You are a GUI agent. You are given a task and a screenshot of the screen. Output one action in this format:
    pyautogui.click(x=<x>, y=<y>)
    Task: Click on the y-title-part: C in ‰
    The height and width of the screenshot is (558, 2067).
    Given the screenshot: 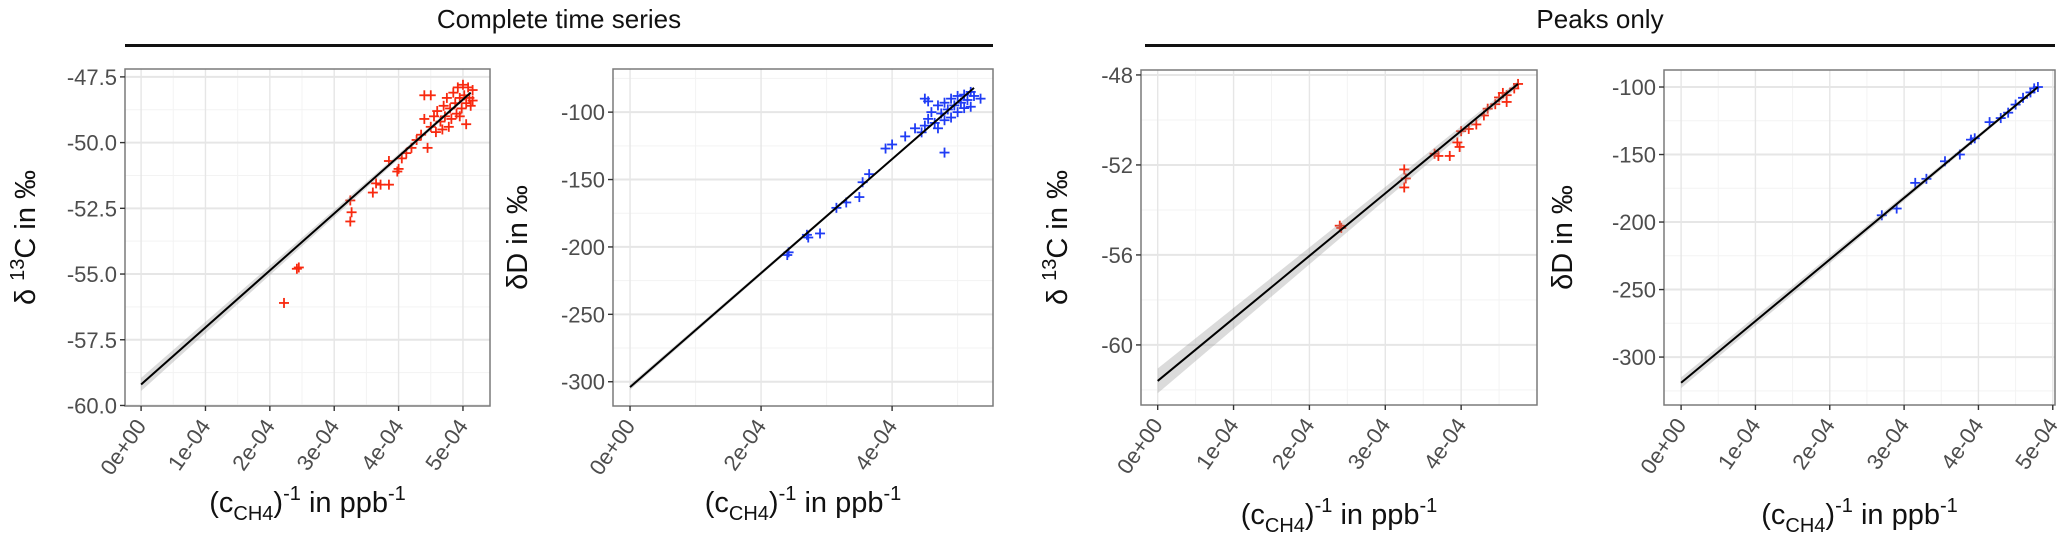 What is the action you would take?
    pyautogui.click(x=26, y=214)
    